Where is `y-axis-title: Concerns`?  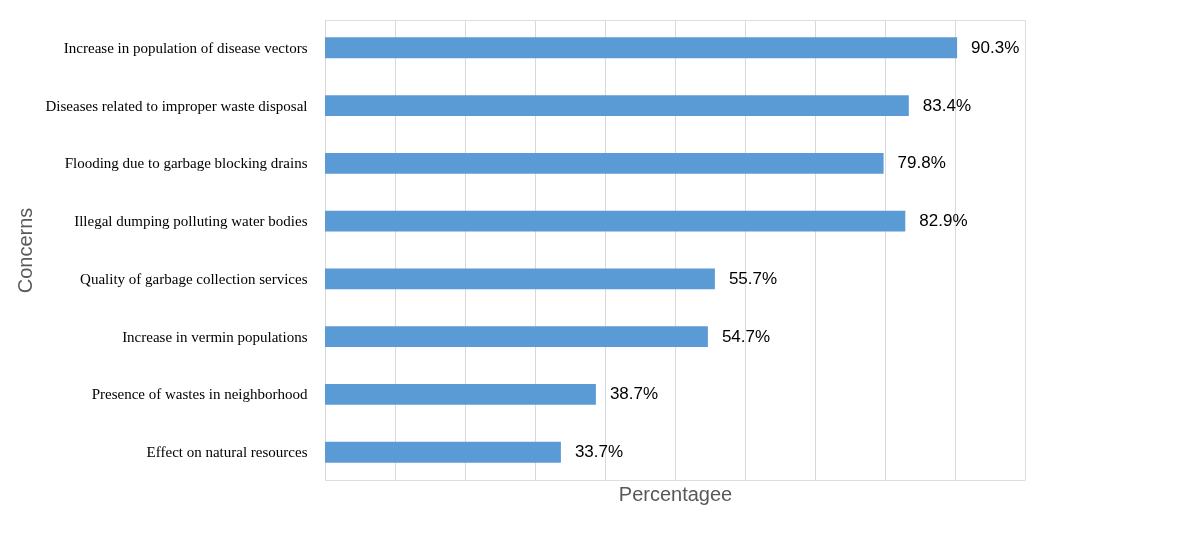 y-axis-title: Concerns is located at coordinates (24, 250).